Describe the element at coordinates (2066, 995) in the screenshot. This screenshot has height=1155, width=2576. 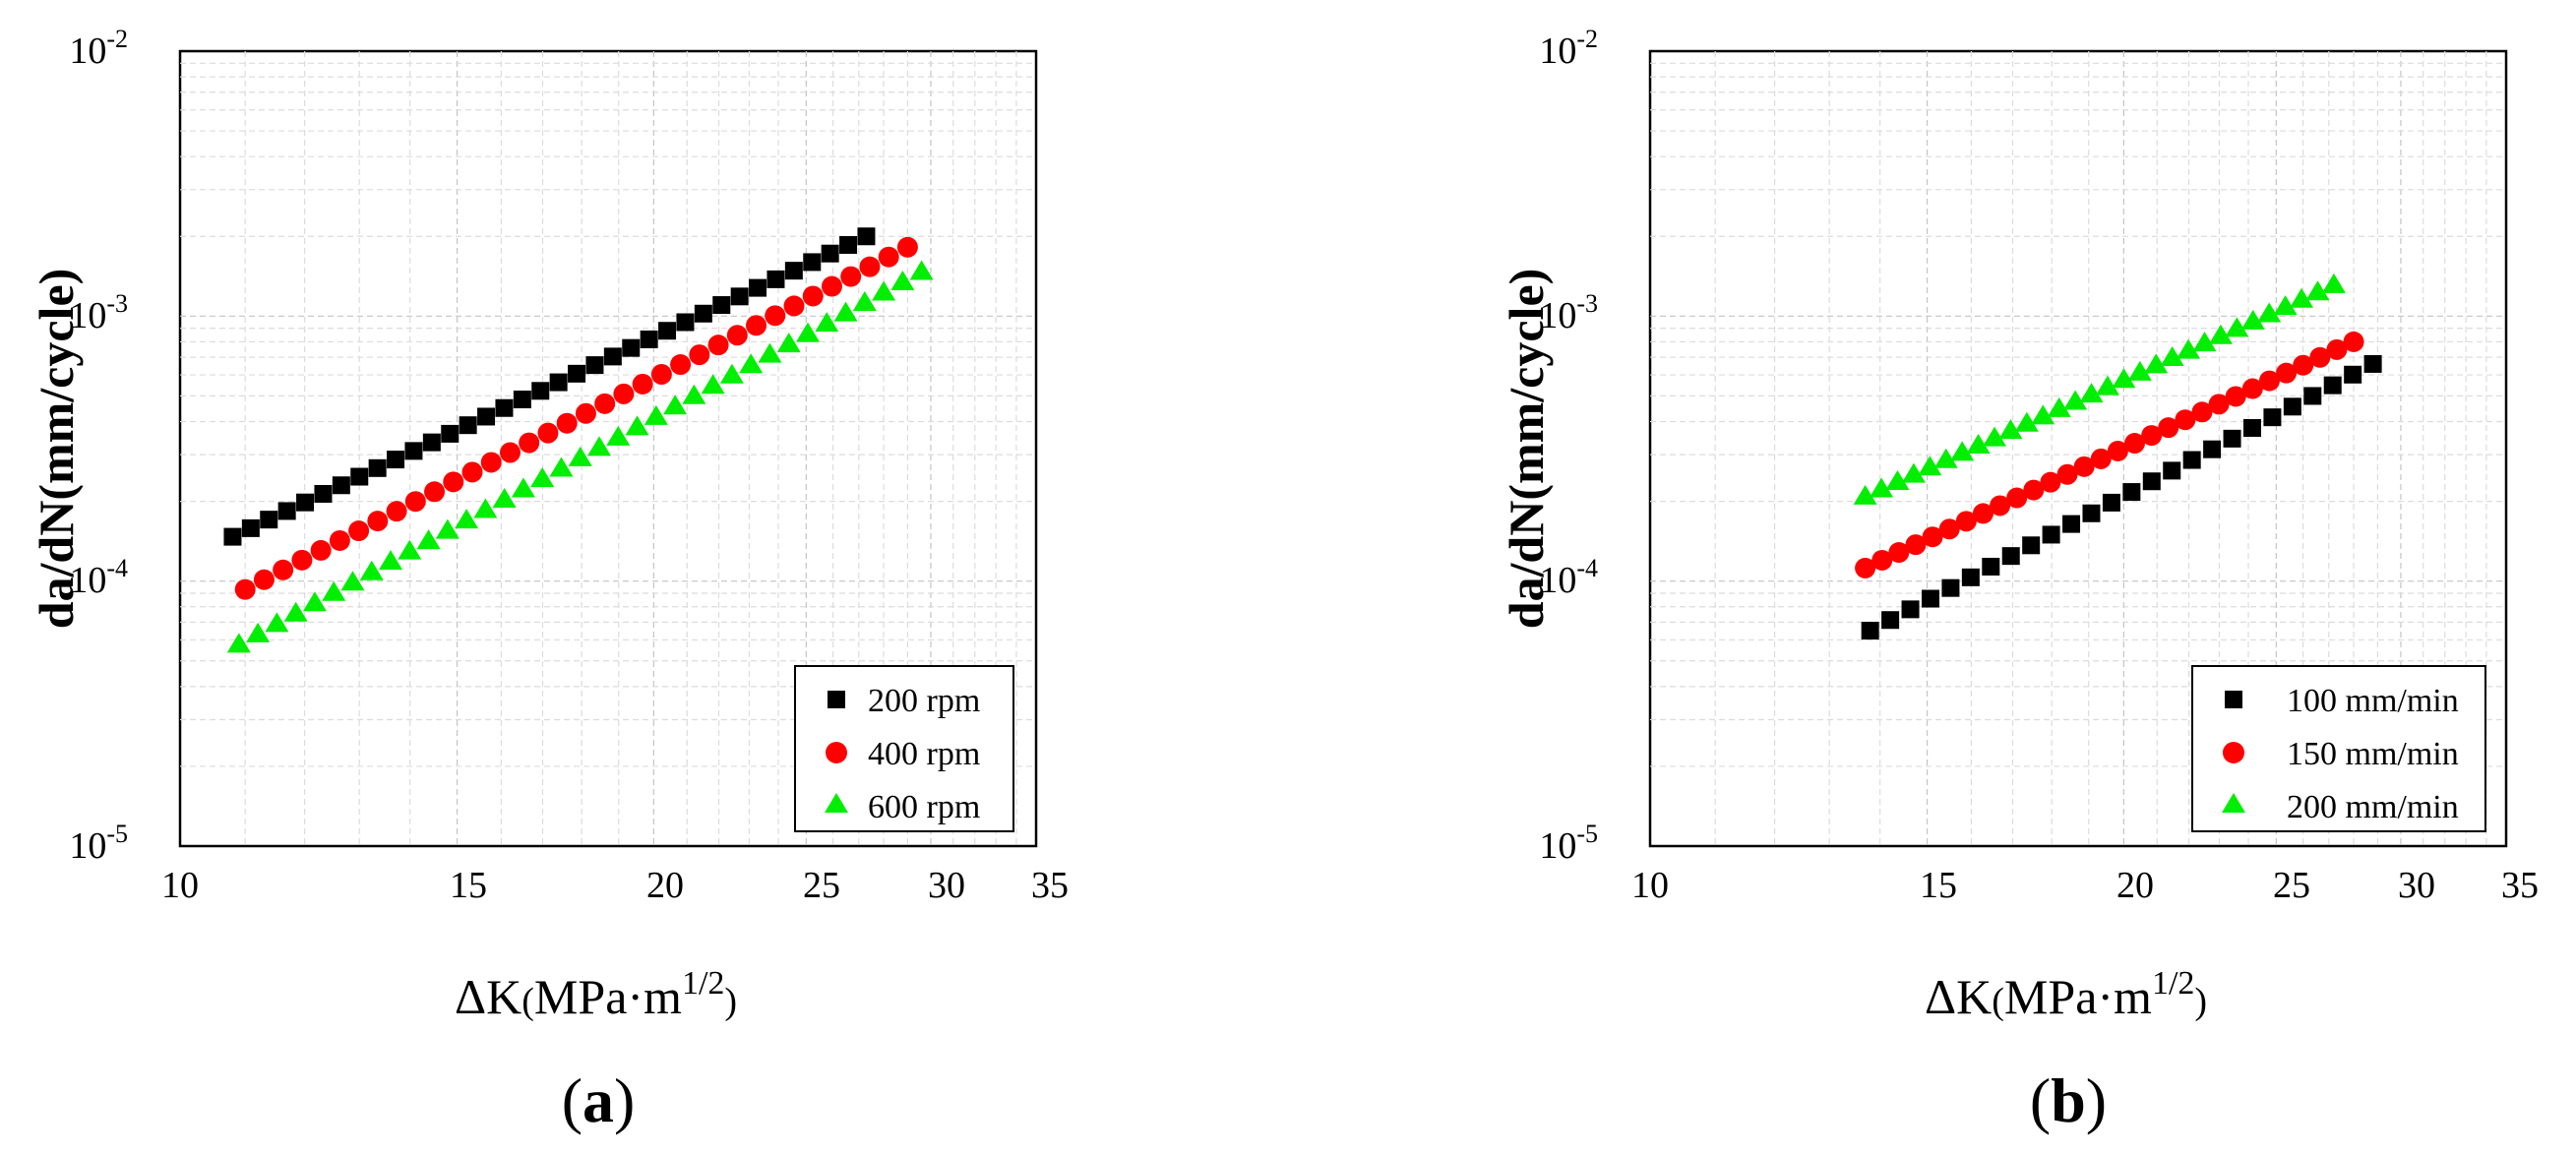
I see `x-axis-label-b: ΔK(MPa·m1/2)` at that location.